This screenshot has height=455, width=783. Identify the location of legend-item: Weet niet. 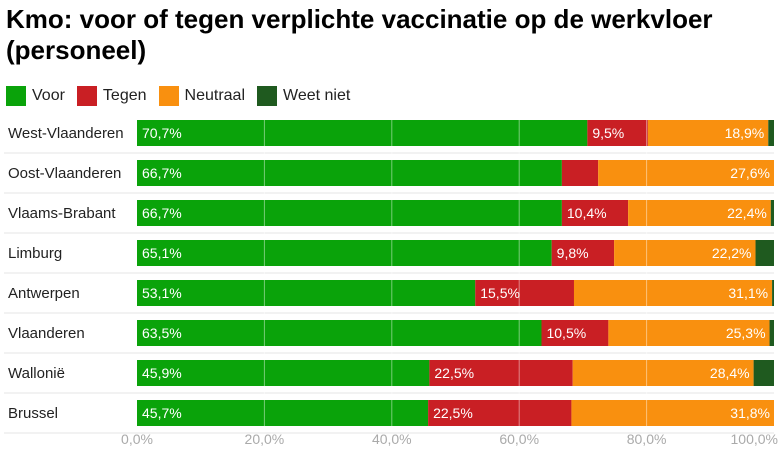
(303, 96).